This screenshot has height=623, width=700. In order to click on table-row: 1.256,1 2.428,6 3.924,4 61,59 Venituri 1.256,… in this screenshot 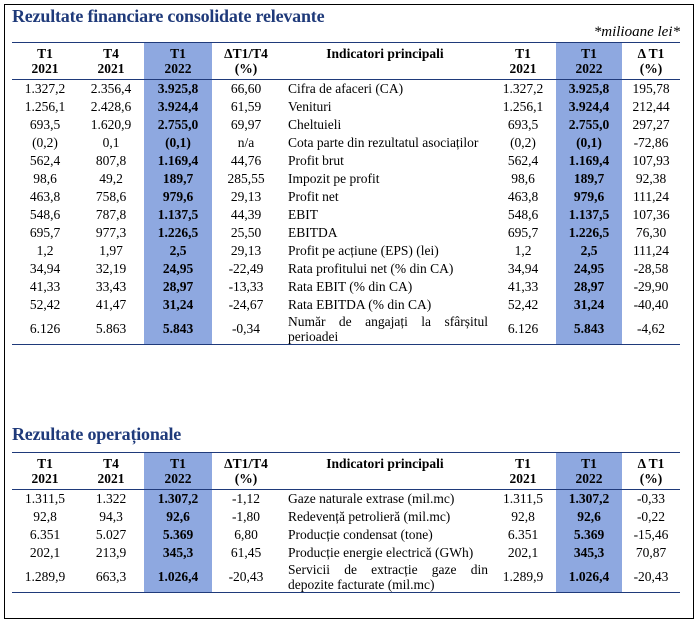, I will do `click(346, 107)`.